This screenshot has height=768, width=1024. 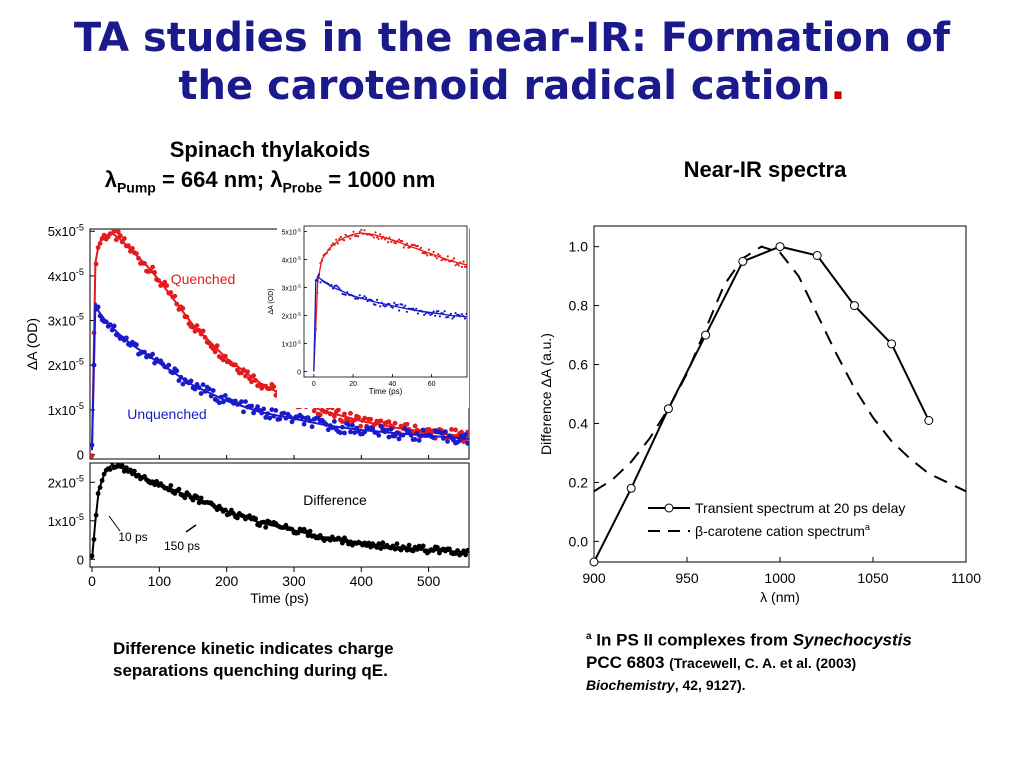 I want to click on x-tick-label: 0, so click(x=92, y=581).